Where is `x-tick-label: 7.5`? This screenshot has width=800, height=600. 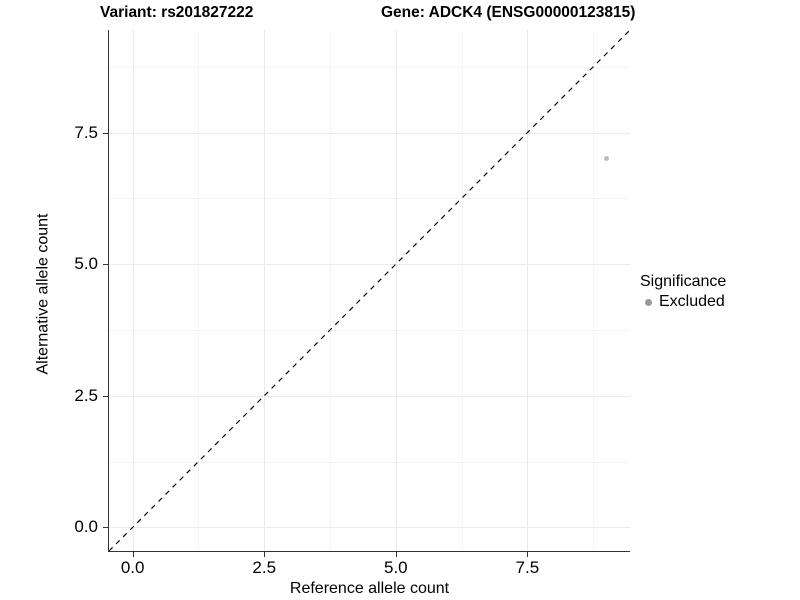
x-tick-label: 7.5 is located at coordinates (527, 567).